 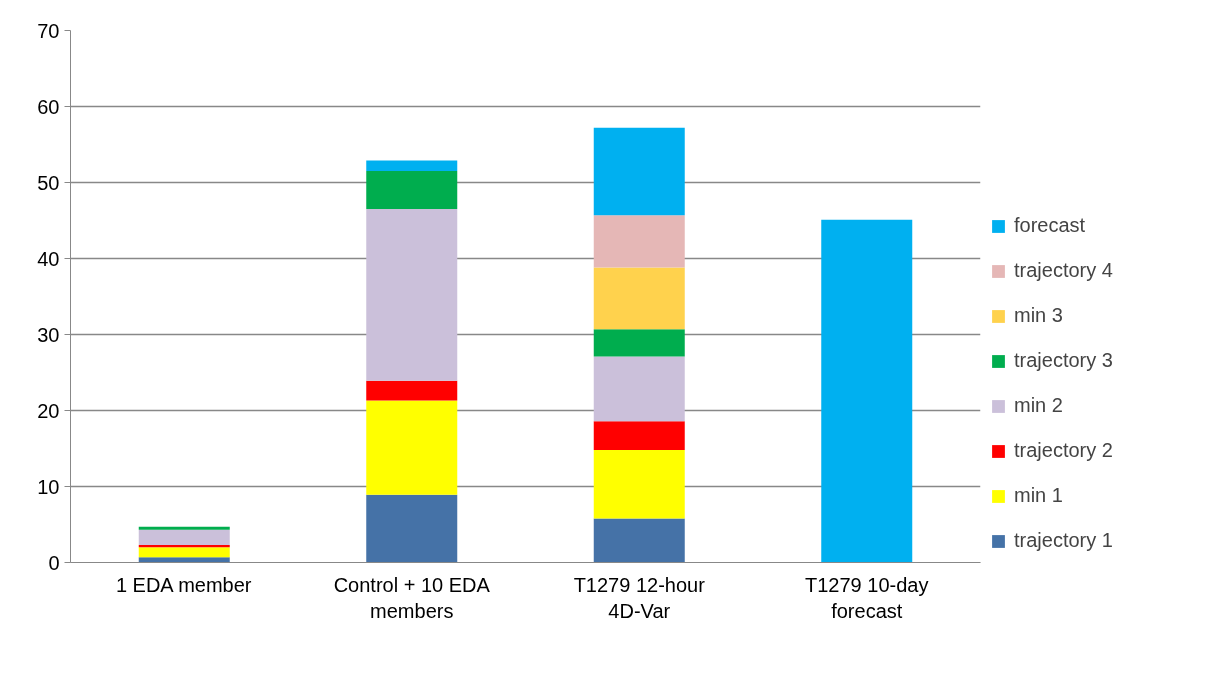 What do you see at coordinates (1038, 315) in the screenshot?
I see `legend-label: min 3` at bounding box center [1038, 315].